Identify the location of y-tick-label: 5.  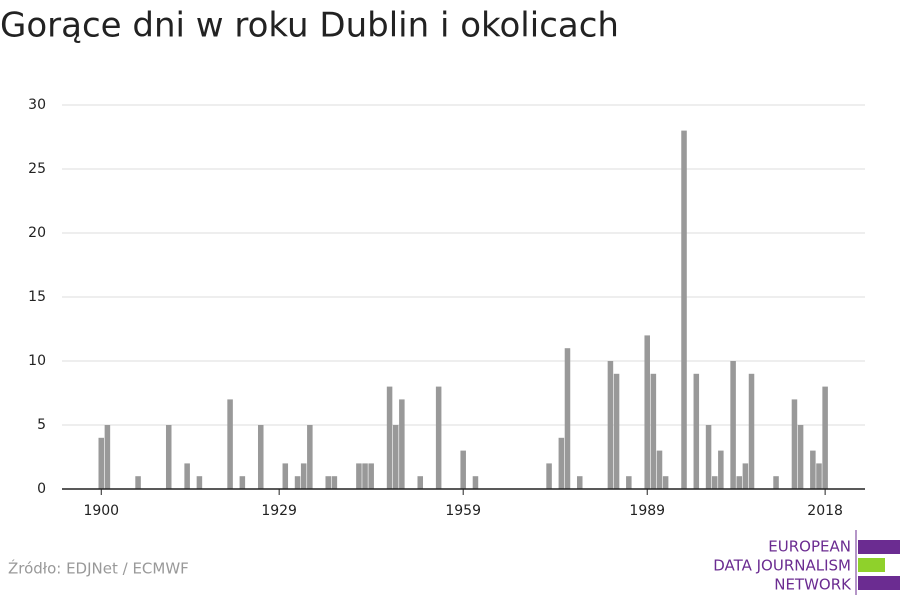
(41, 425).